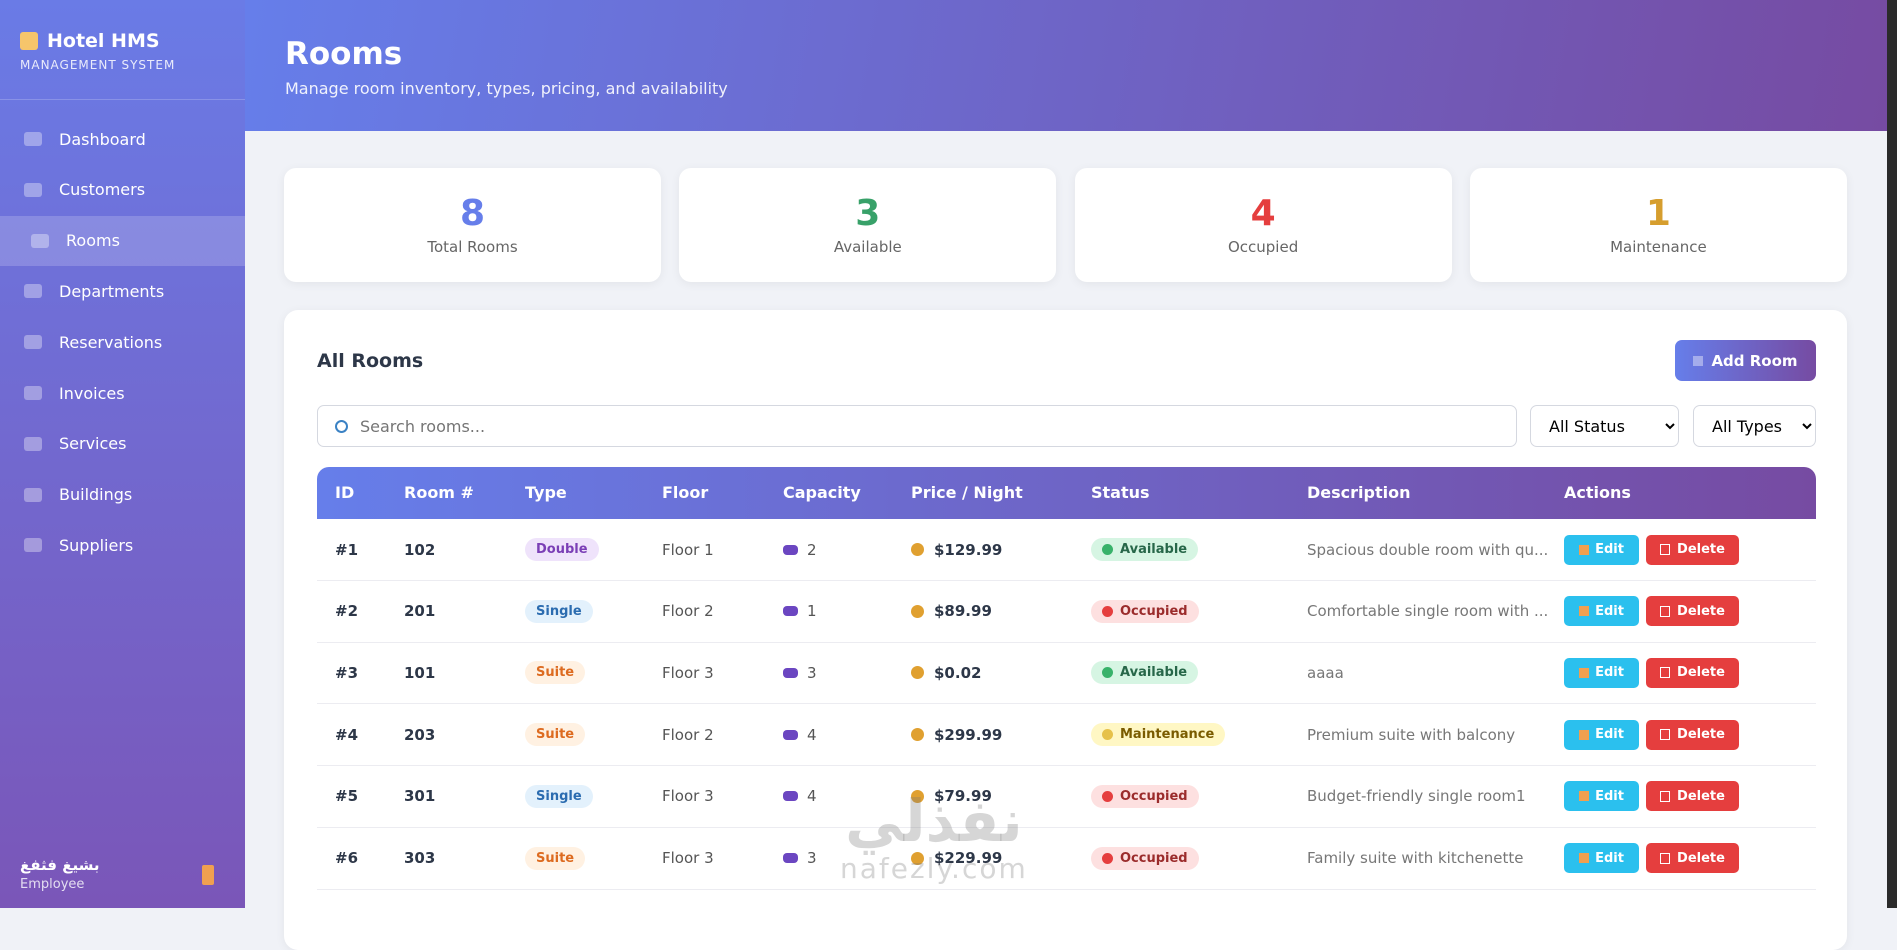  What do you see at coordinates (1415, 858) in the screenshot?
I see `description: Family suite with kitchenette` at bounding box center [1415, 858].